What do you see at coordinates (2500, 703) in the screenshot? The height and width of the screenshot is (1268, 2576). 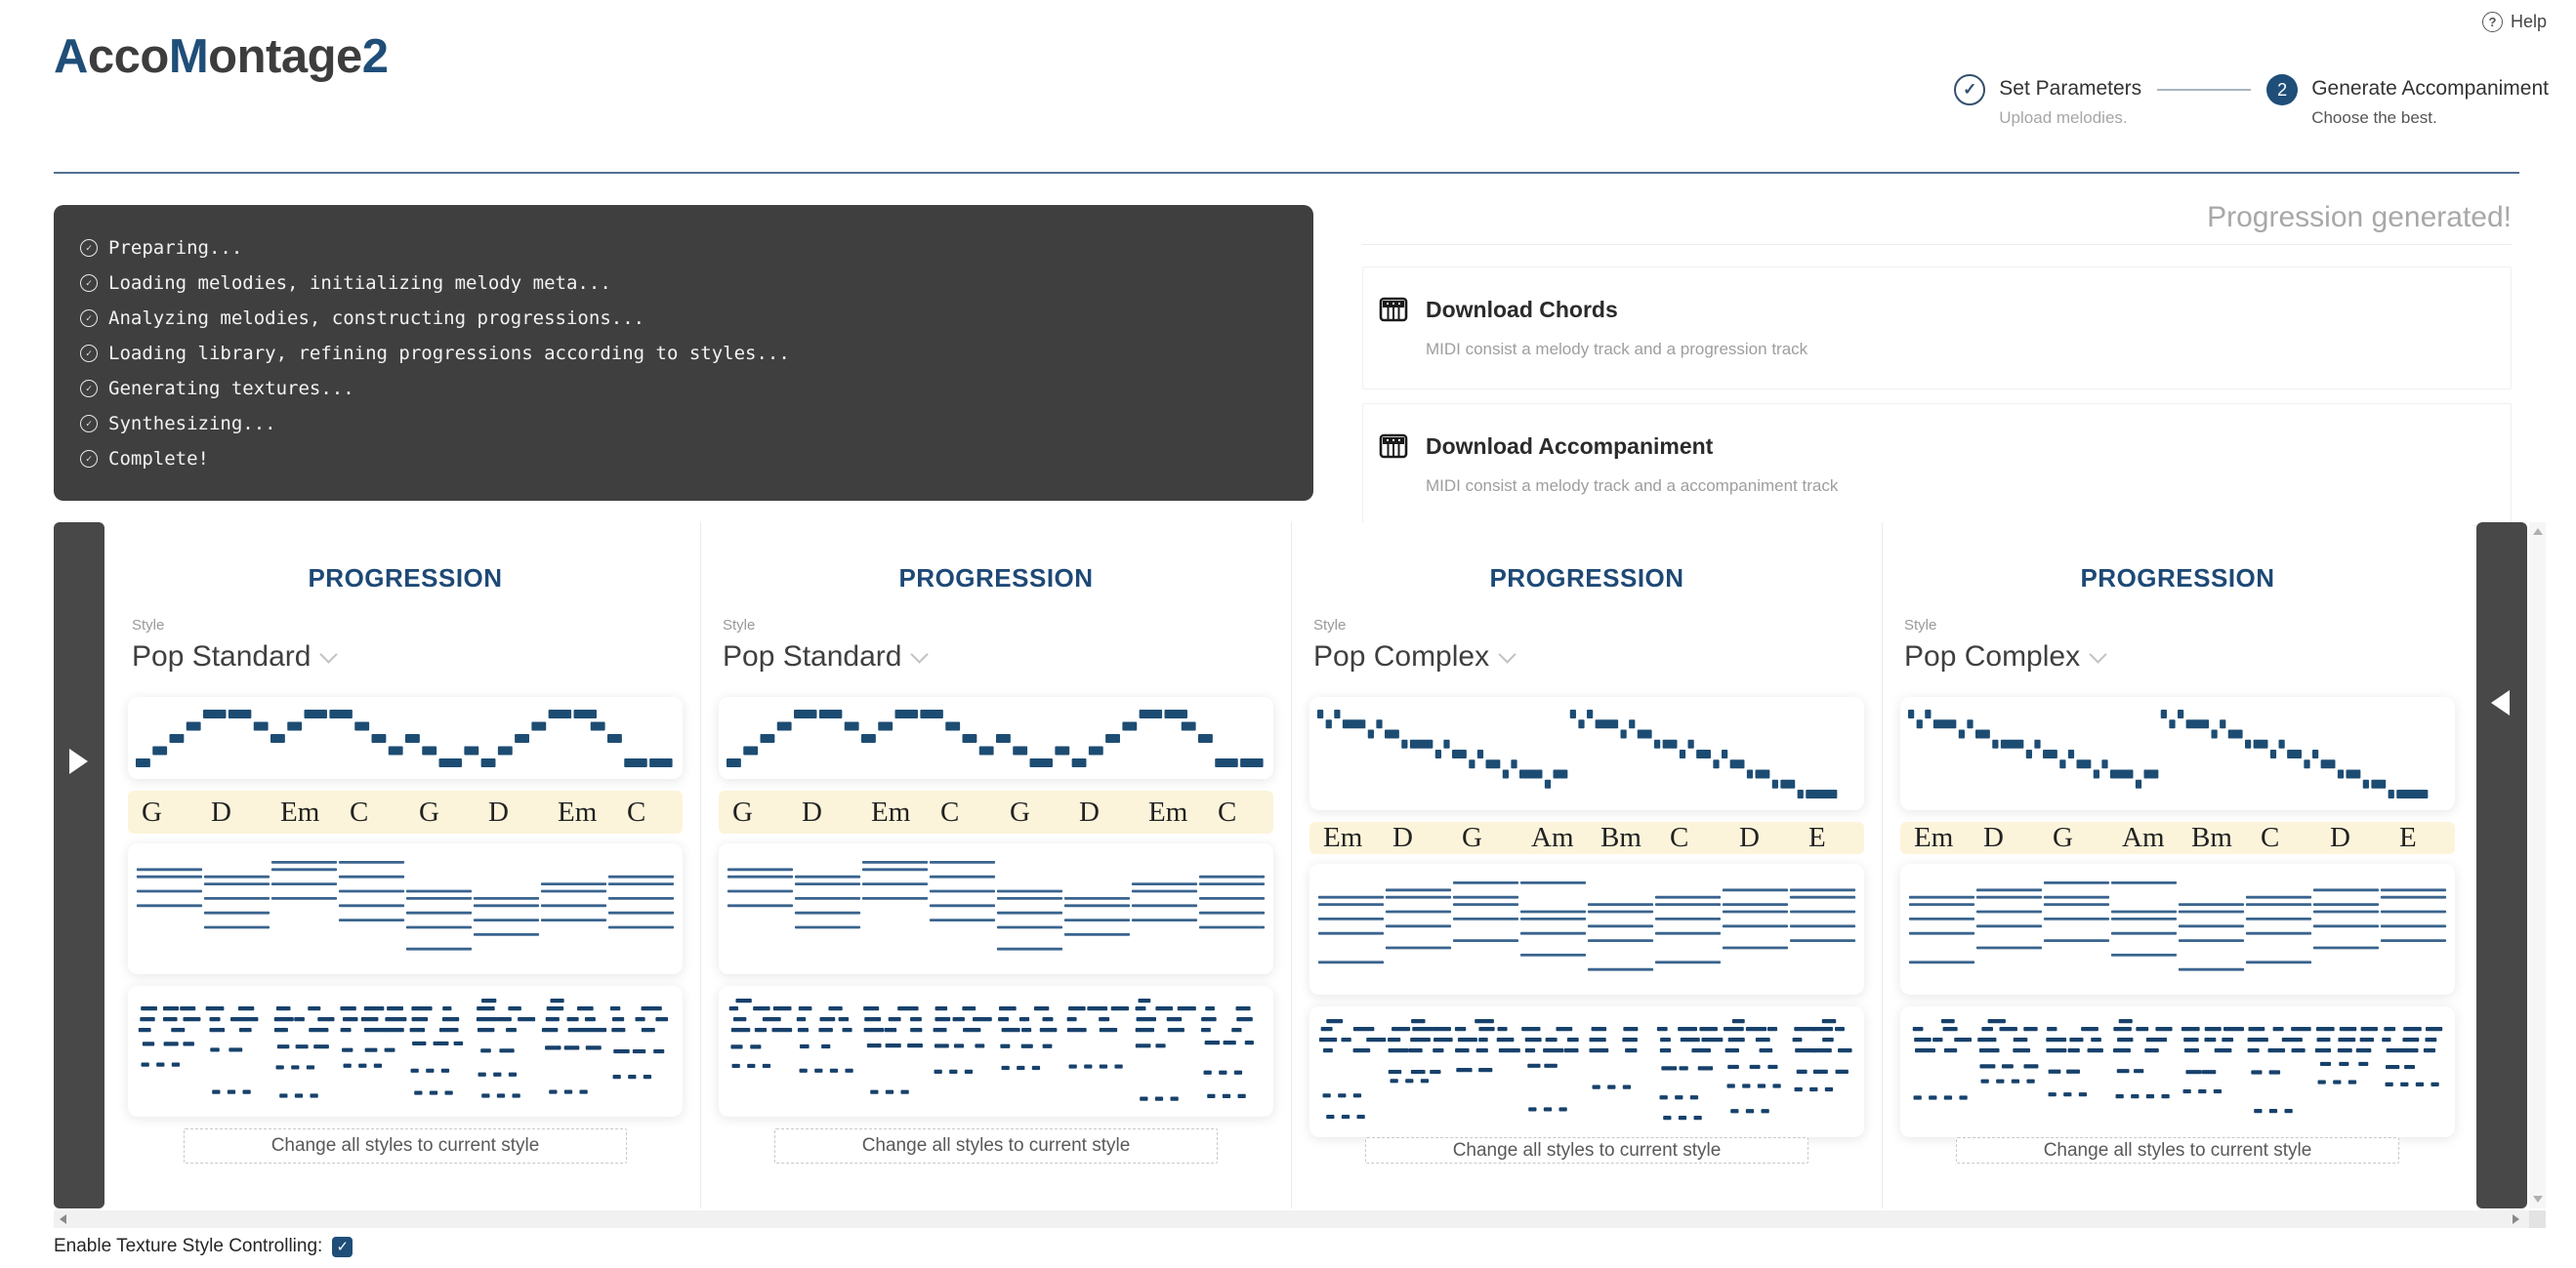 I see `arrow-left-icon` at bounding box center [2500, 703].